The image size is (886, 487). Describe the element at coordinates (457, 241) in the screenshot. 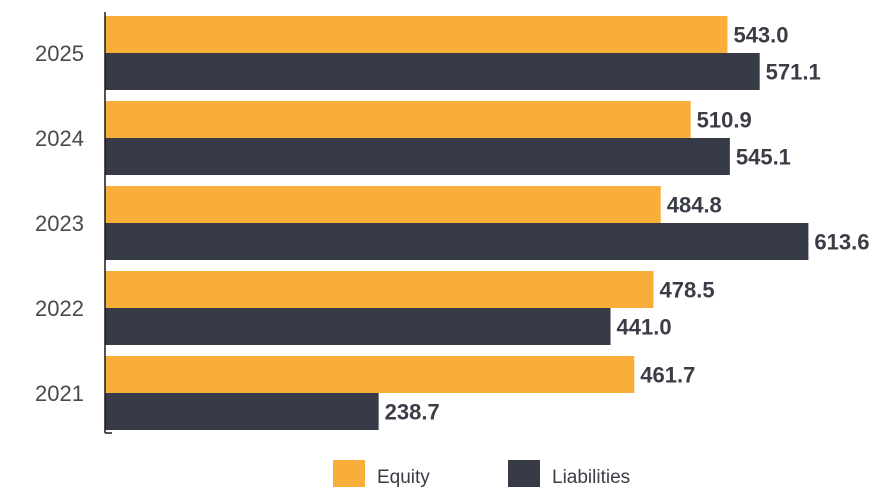

I see `bar-liabilities-2023` at that location.